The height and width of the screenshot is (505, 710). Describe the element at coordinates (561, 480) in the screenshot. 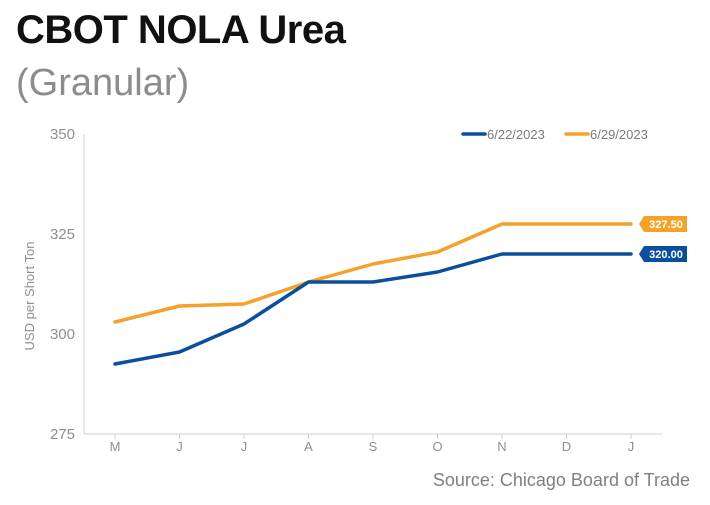

I see `source-note: Source: Chicago Board of Trade` at that location.